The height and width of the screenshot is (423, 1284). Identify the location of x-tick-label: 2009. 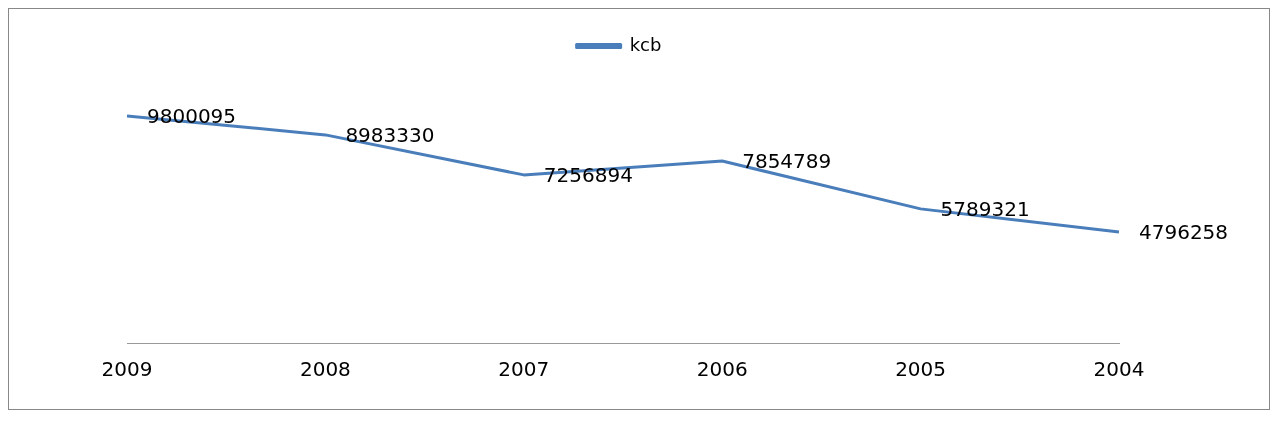
(127, 369).